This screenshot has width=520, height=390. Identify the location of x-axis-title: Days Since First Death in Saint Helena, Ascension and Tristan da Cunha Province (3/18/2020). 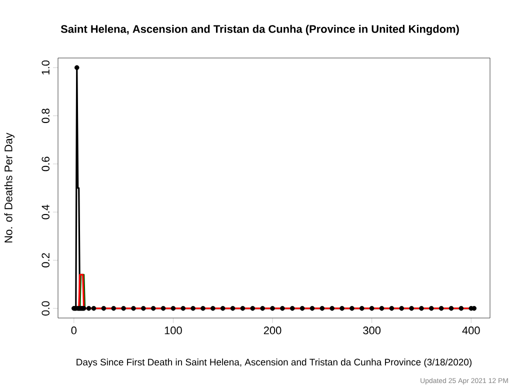
(274, 363).